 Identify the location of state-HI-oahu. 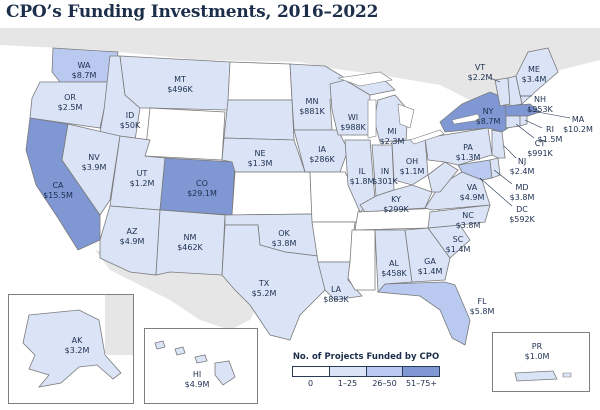
(180, 351).